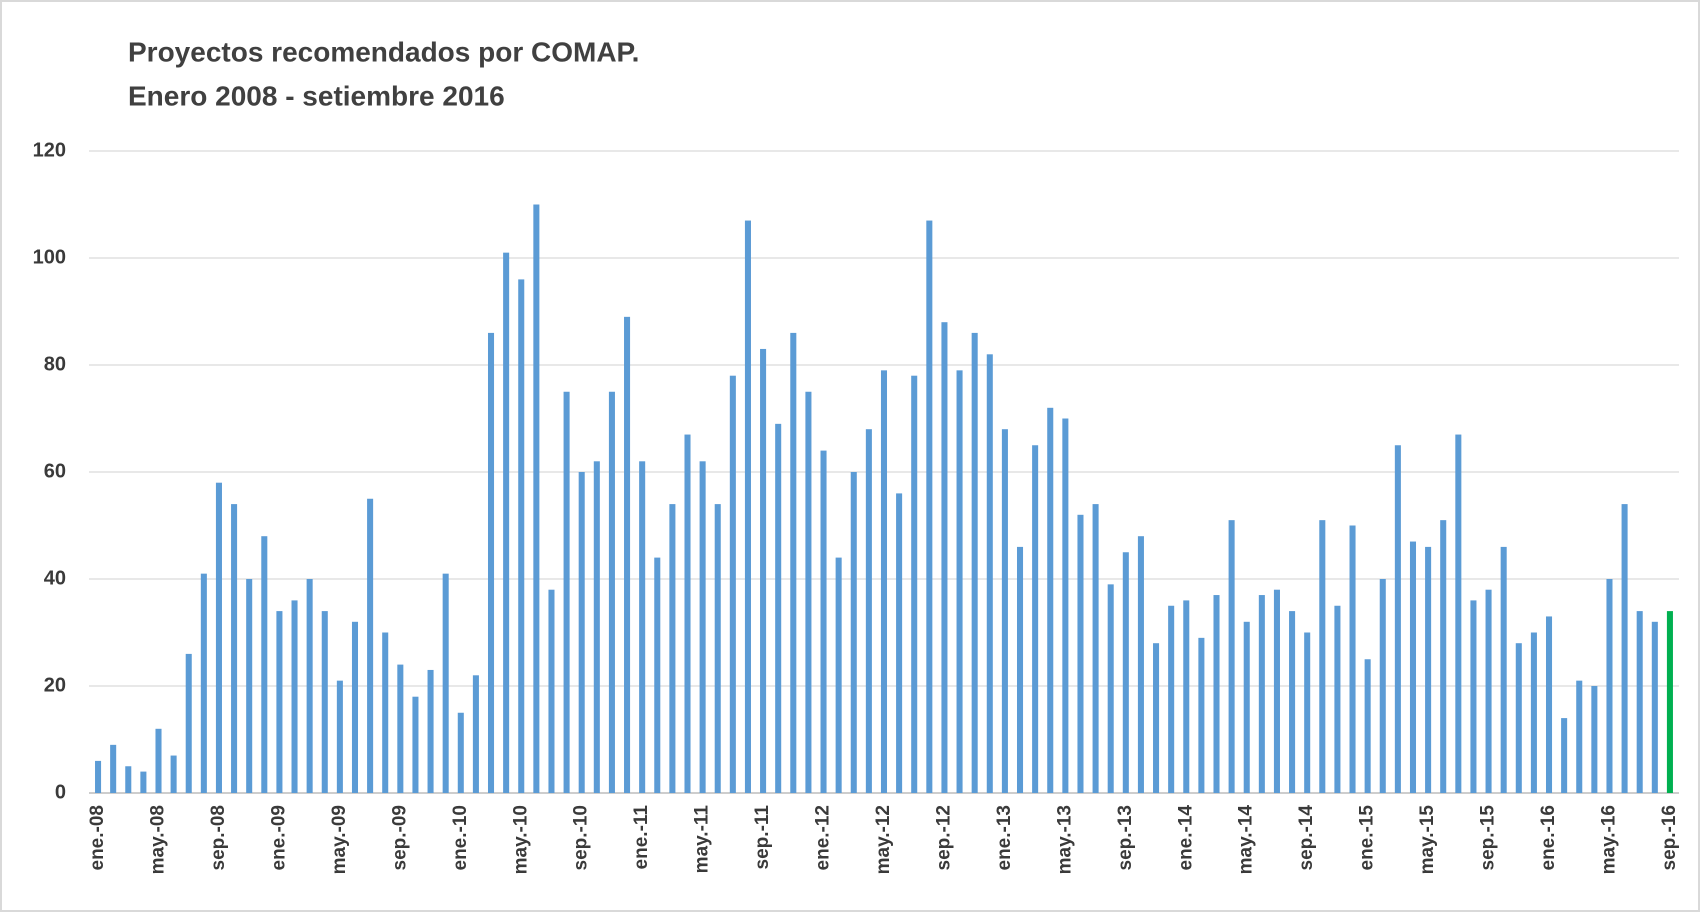 This screenshot has width=1700, height=912. Describe the element at coordinates (49, 150) in the screenshot. I see `y-tick-label: 120` at that location.